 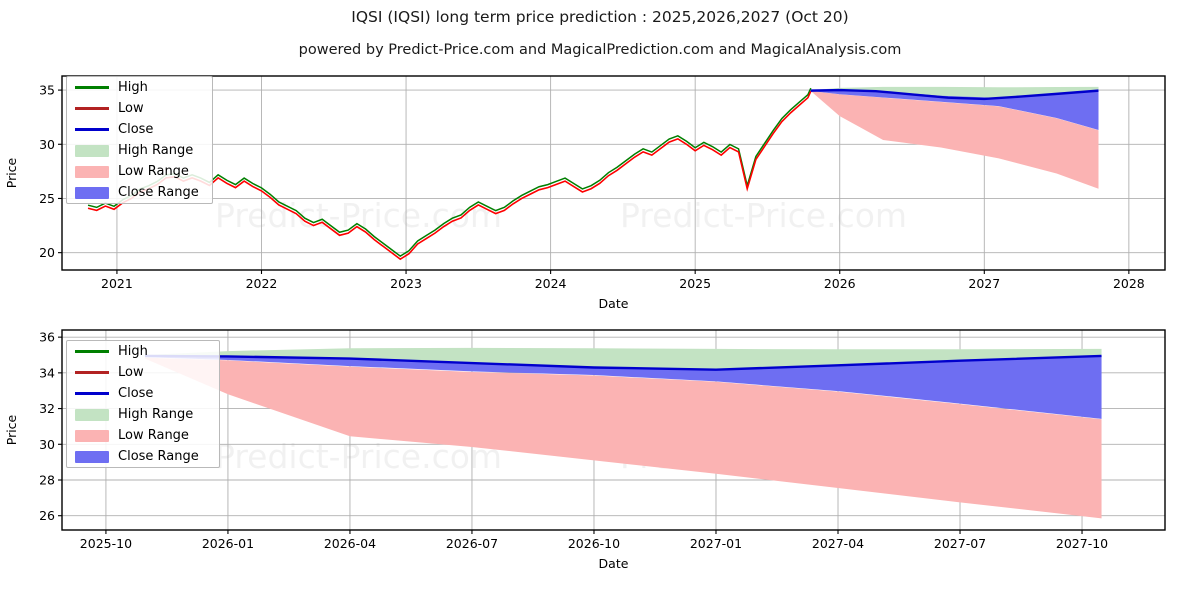 What do you see at coordinates (106, 543) in the screenshot?
I see `x-axis-tick-label: 2025-10` at bounding box center [106, 543].